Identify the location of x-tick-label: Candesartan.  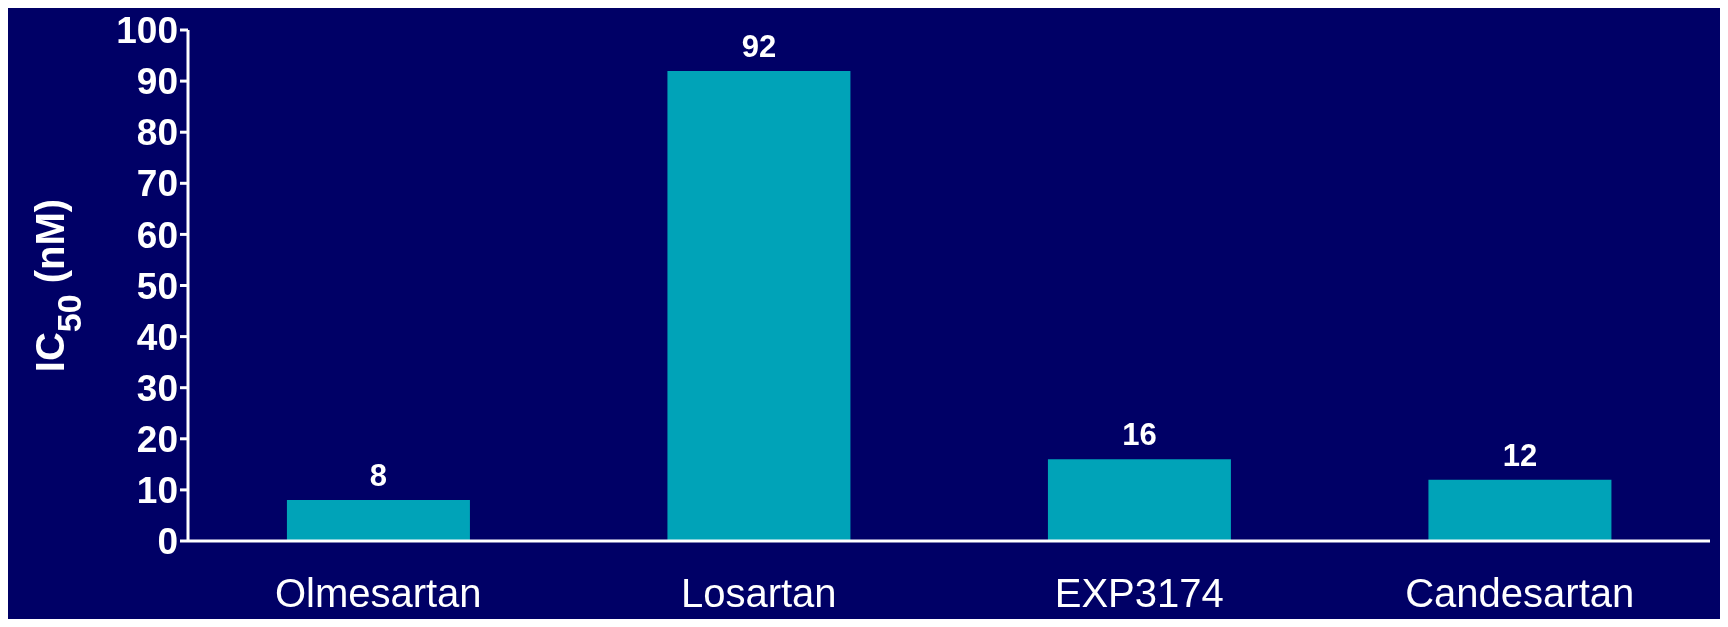
(1520, 593).